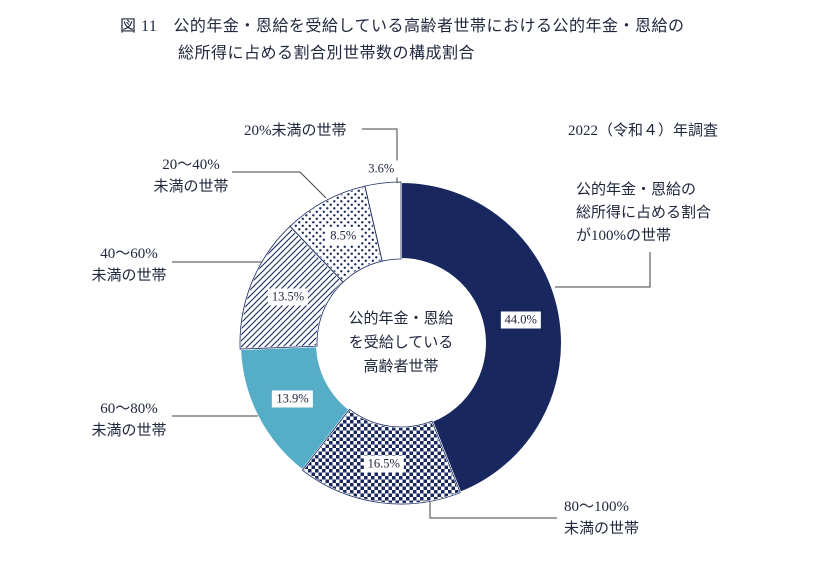  I want to click on callout-ratio-under-20: 20%未満の世帯, so click(295, 131).